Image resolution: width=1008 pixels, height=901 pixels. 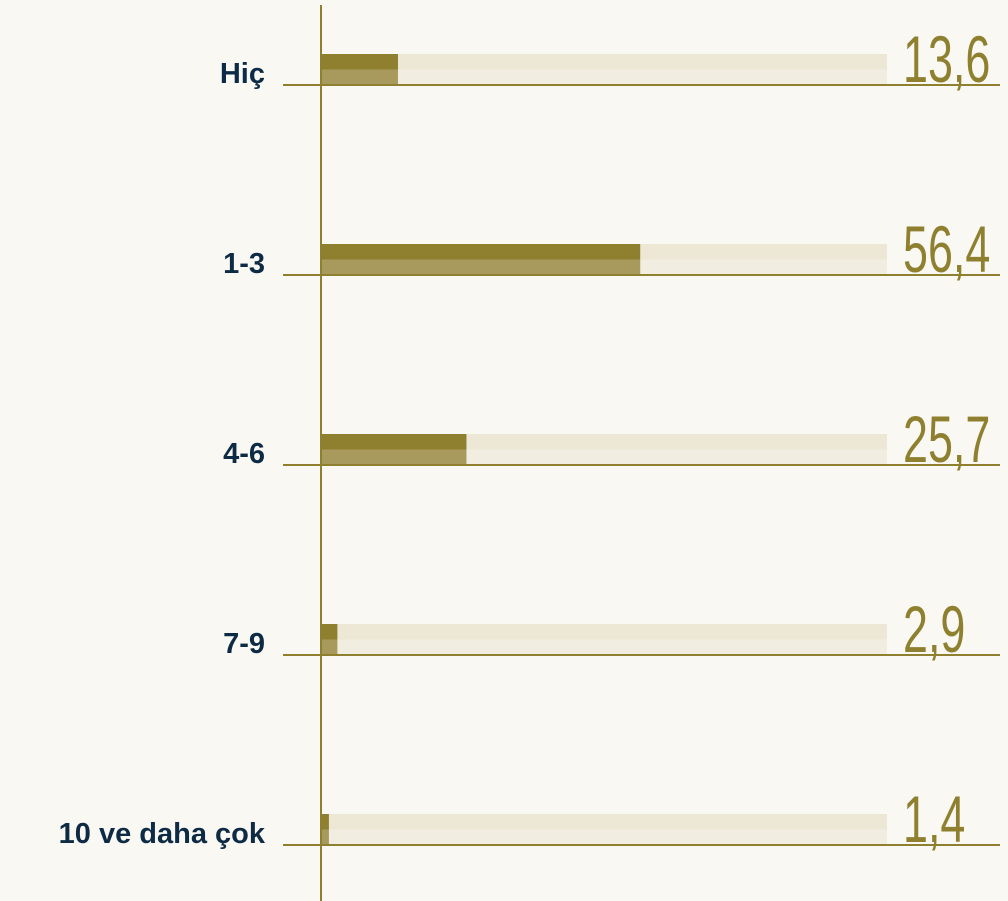 I want to click on category-label: Hiç, so click(x=242, y=74).